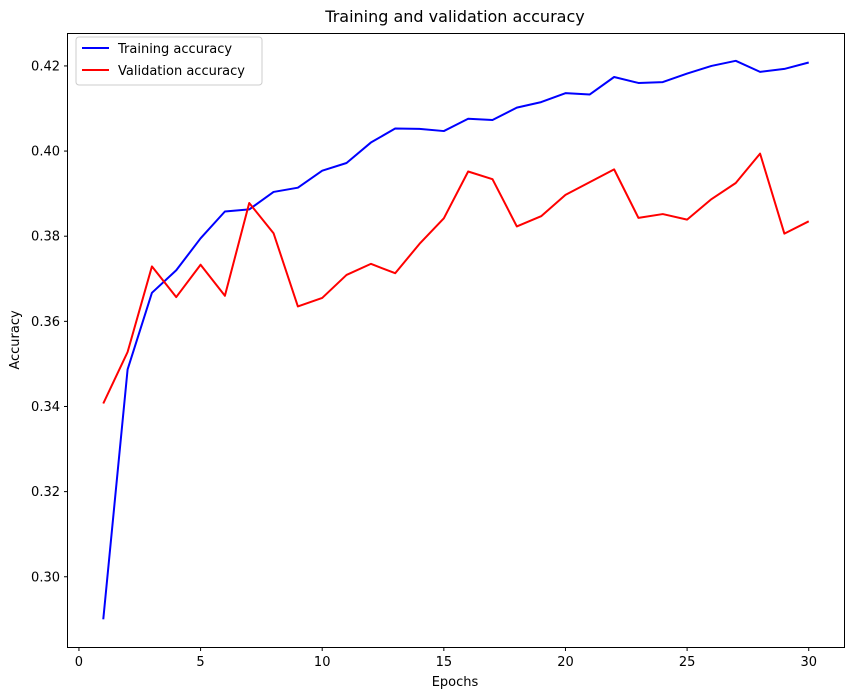  I want to click on y-axis-ticks: 0.30 0.32 0.34 0.36 0.38 0.40 0.42, so click(49, 322).